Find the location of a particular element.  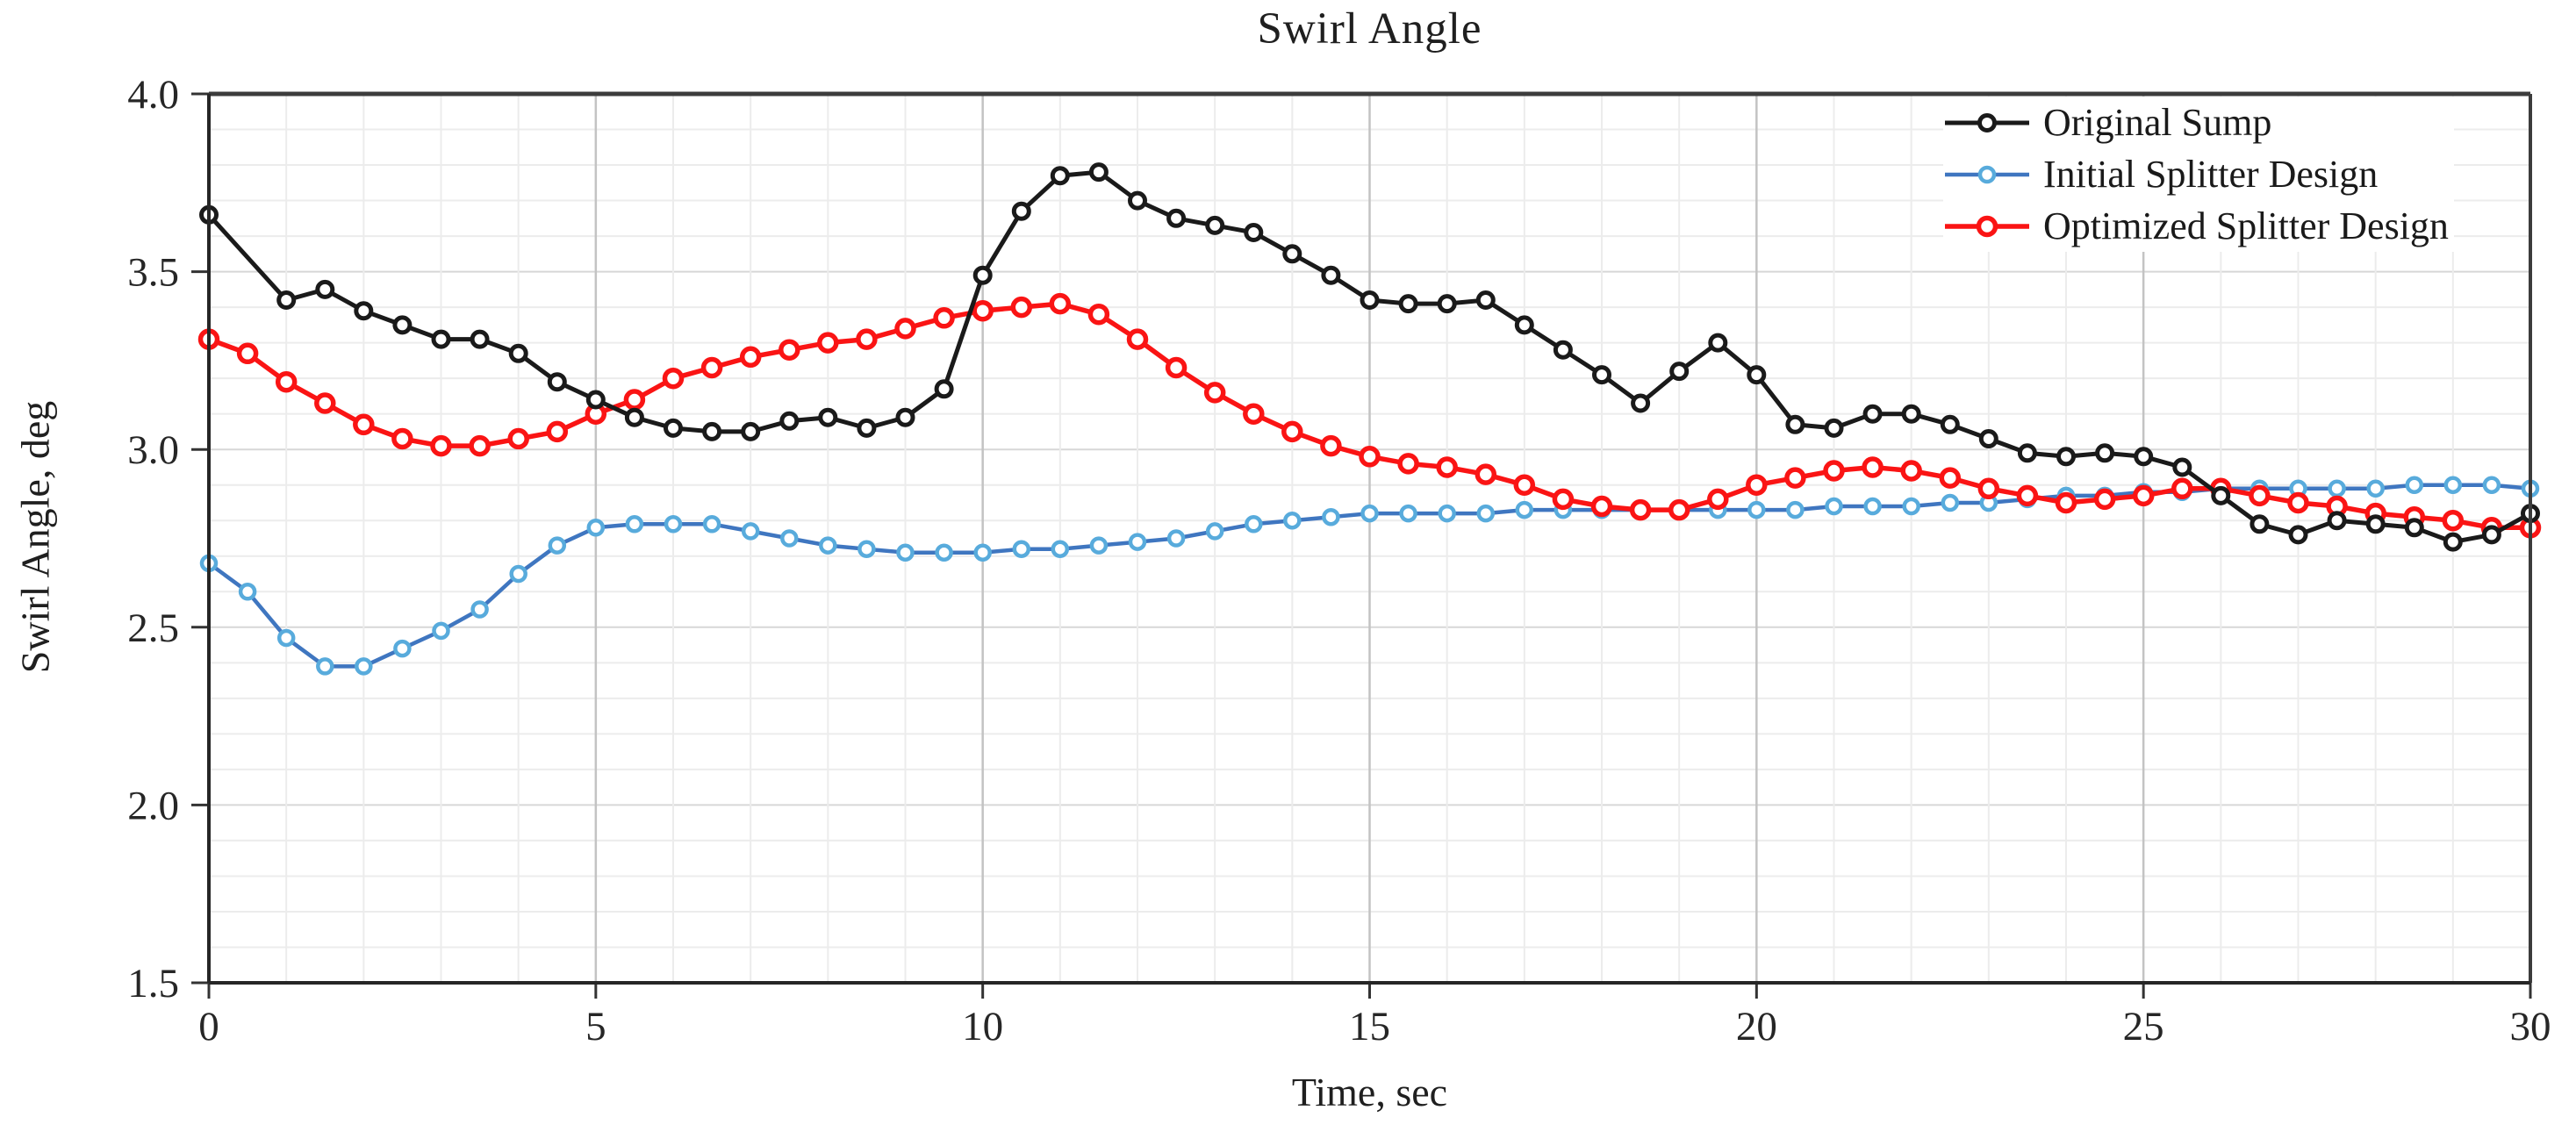

legend-marker-optimized-splitter-design is located at coordinates (1987, 226).